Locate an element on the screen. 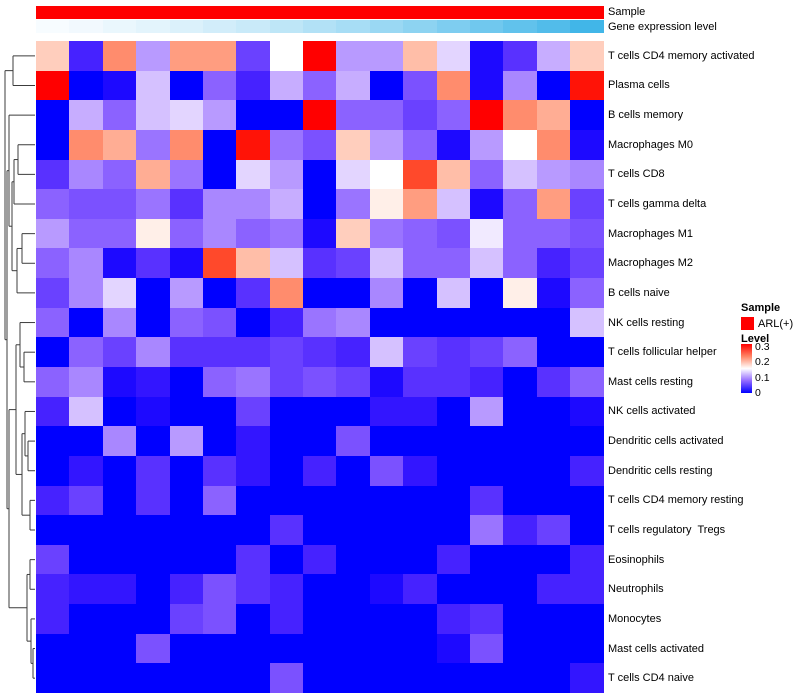  row-label: Macrophages M2 is located at coordinates (650, 263).